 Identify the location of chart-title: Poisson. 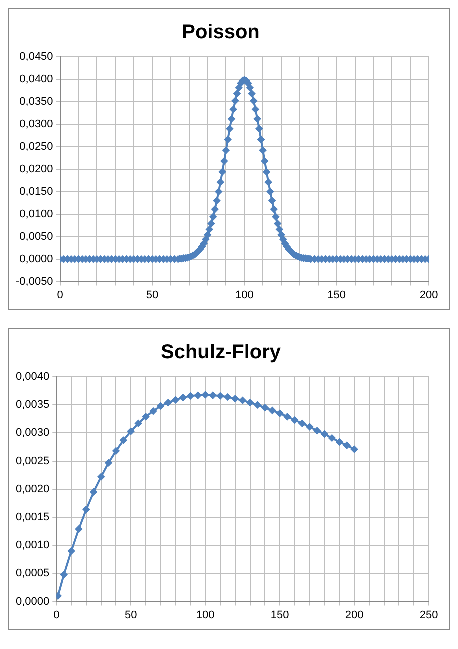
(221, 33).